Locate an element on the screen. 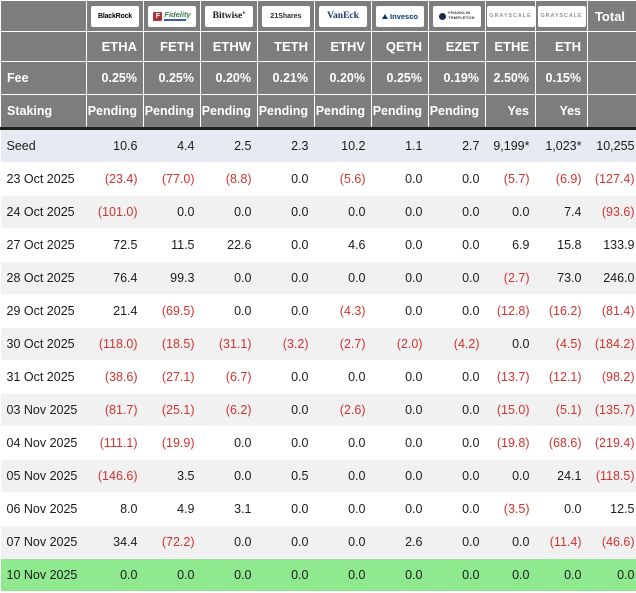 The image size is (636, 593). value-cell: 10.6 is located at coordinates (115, 145).